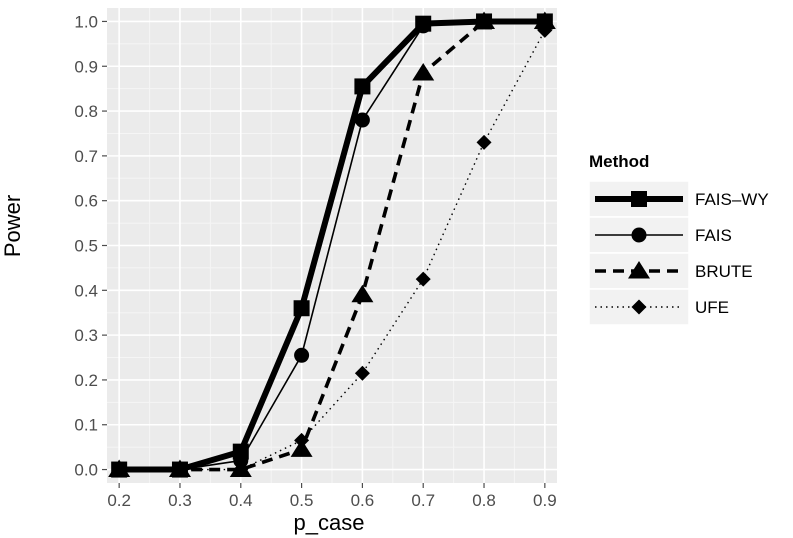  What do you see at coordinates (86, 335) in the screenshot?
I see `y-tick-label: 0.3` at bounding box center [86, 335].